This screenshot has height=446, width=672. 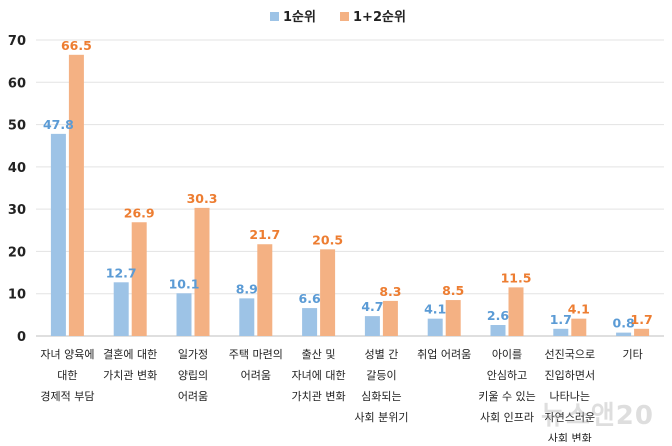 I want to click on category-label: 안심하고, so click(x=507, y=375).